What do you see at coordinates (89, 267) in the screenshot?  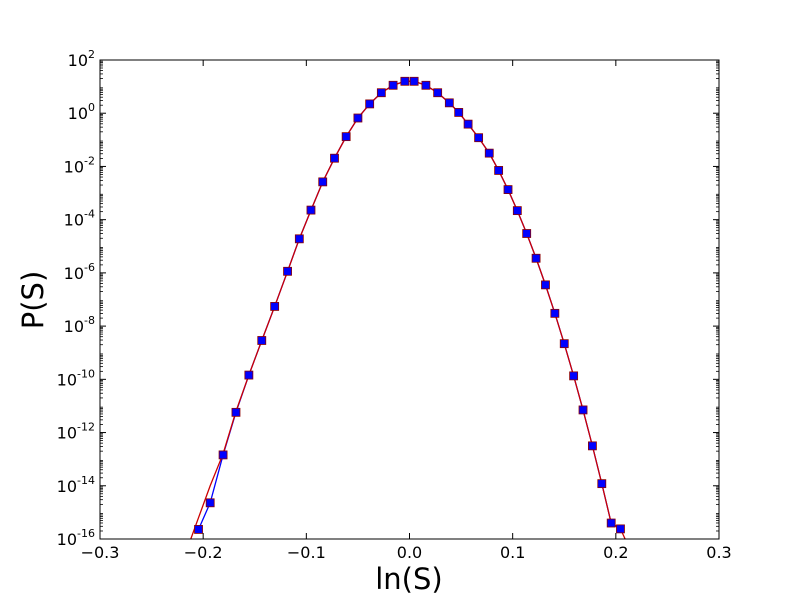 I see `y-tick-exponent: -6` at bounding box center [89, 267].